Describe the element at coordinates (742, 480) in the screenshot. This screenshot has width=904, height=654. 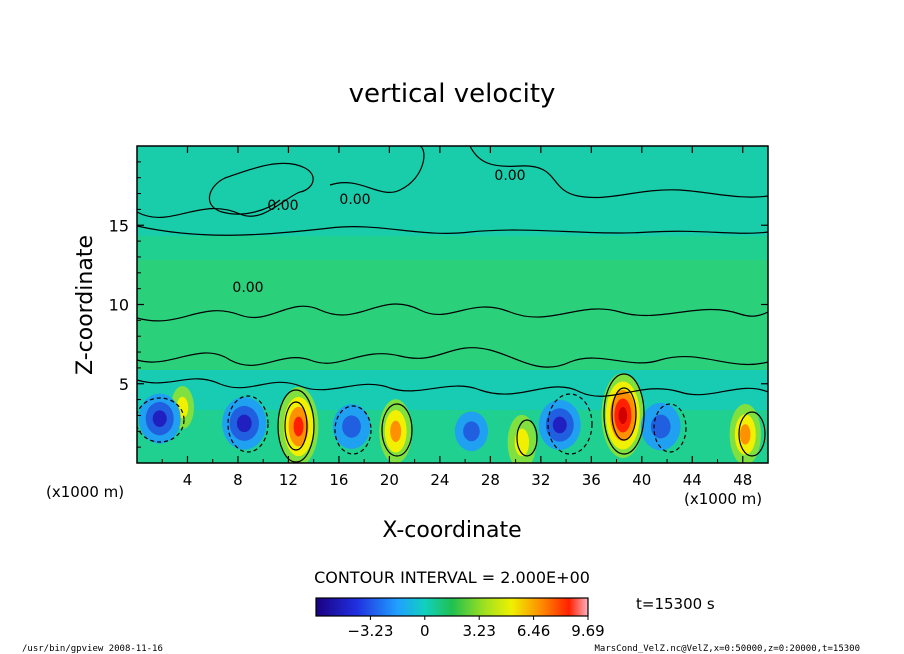
I see `x-tick-label-48: 48` at that location.